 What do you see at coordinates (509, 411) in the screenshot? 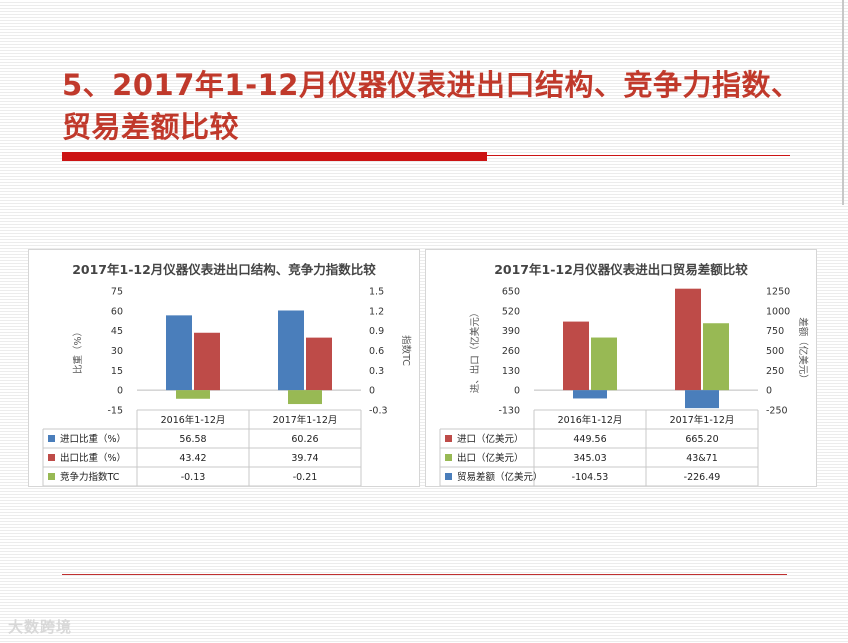
I see `y-axis-tick-label: -130` at bounding box center [509, 411].